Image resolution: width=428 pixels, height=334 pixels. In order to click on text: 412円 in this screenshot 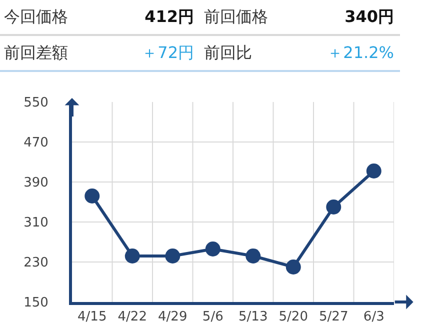, I will do `click(169, 17)`.